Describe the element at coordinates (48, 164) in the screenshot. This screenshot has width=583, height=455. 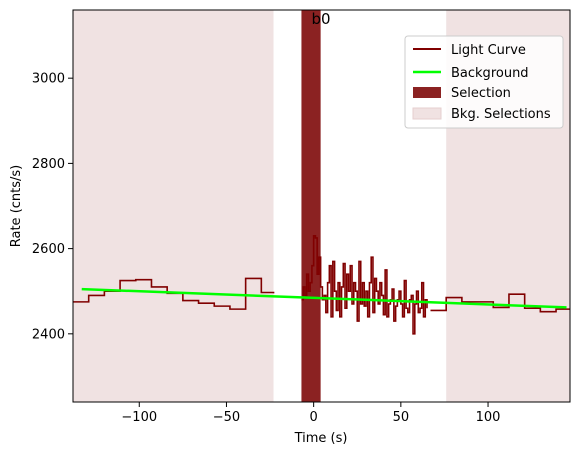
I see `y-tick-label-2: 2800` at that location.